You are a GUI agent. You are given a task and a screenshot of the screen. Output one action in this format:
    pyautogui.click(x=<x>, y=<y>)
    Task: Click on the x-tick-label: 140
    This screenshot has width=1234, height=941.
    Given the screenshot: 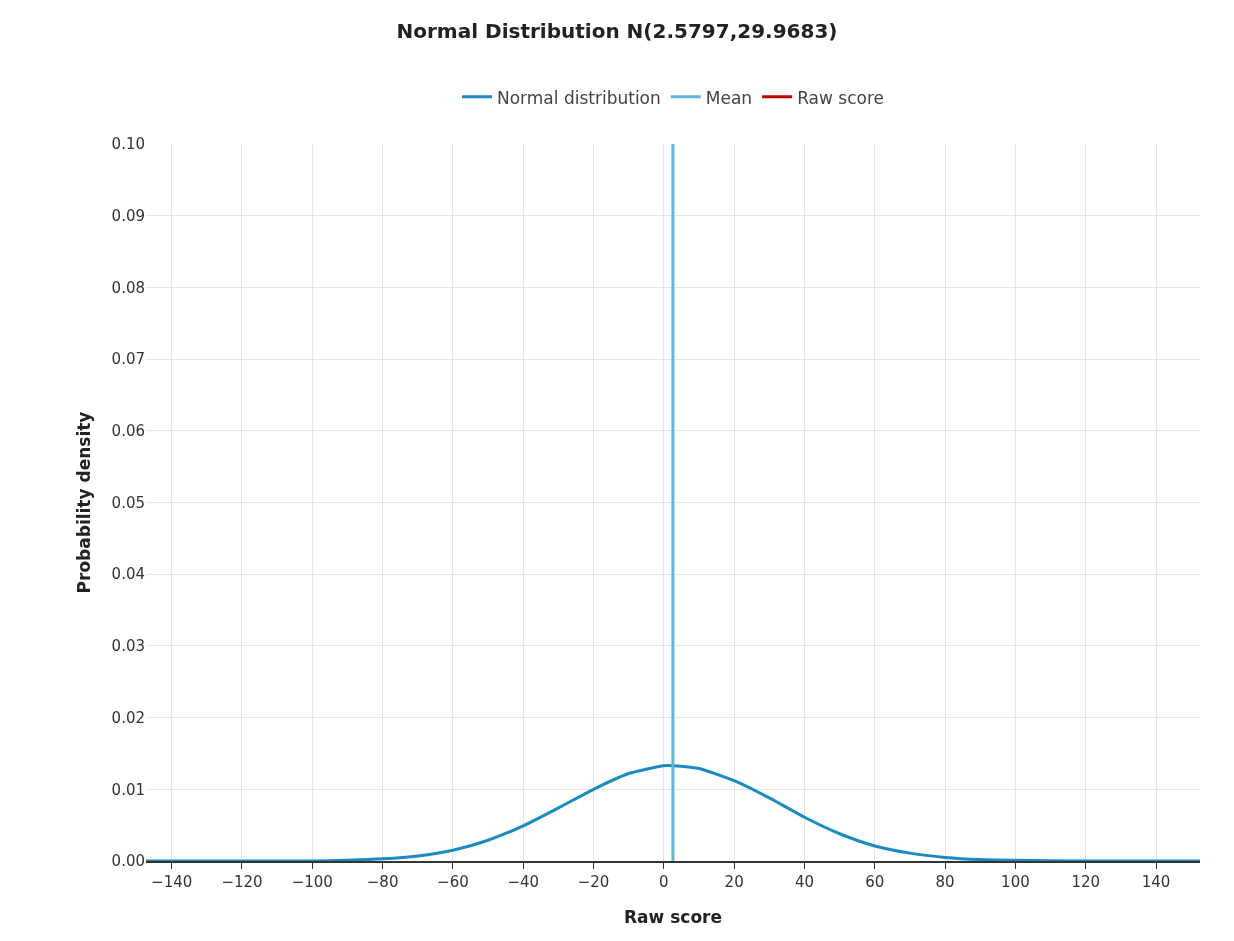 What is the action you would take?
    pyautogui.click(x=1156, y=881)
    